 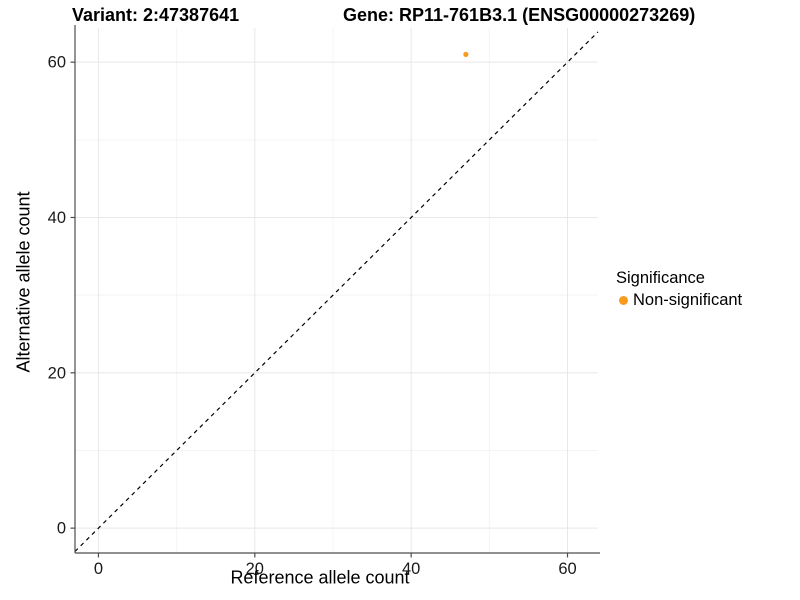 What do you see at coordinates (156, 15) in the screenshot?
I see `variant-title: Variant: 2:47387641` at bounding box center [156, 15].